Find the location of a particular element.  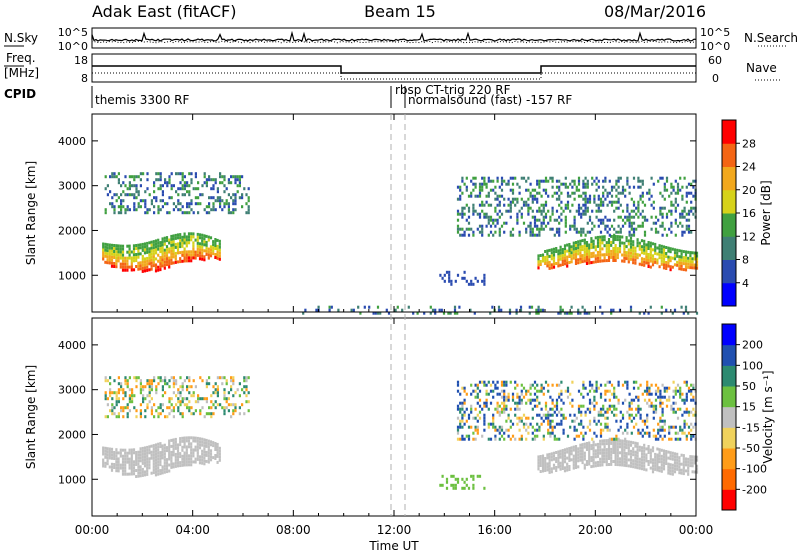

nave-series is located at coordinates (394, 76).